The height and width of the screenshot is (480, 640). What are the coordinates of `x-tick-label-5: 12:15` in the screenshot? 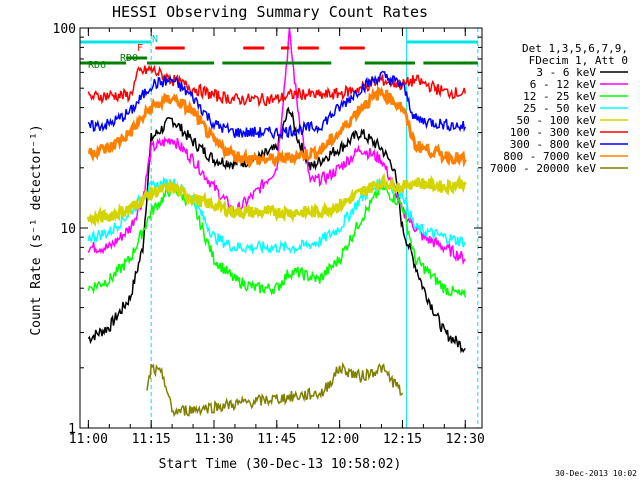 It's located at (402, 439).